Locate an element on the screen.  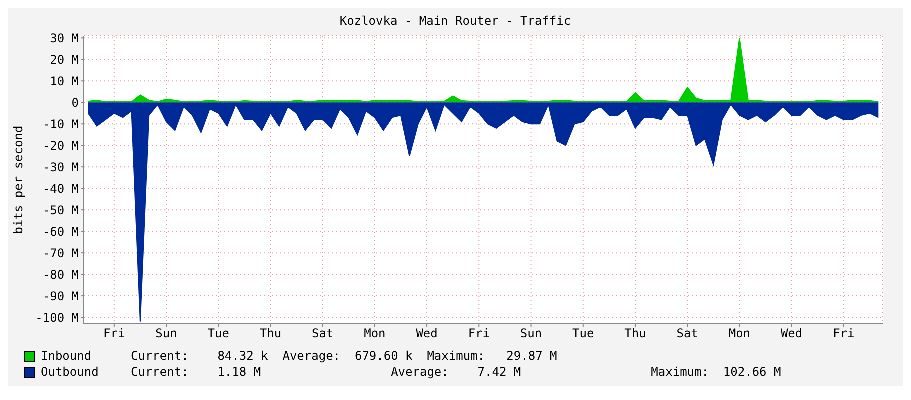
text: Current: 84.32 k Average: 679.60 k Maximum: 29.87 M is located at coordinates (344, 356).